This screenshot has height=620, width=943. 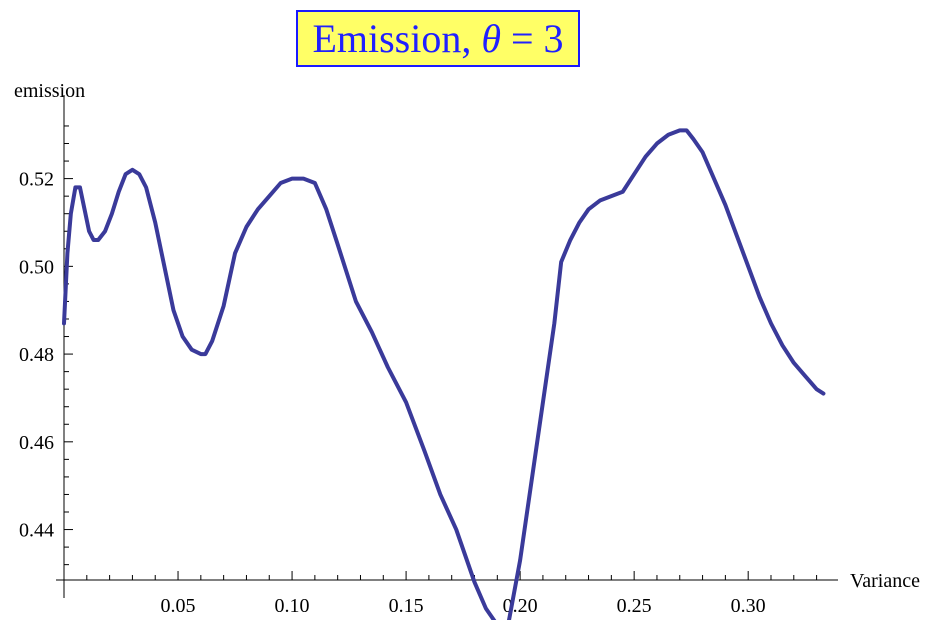 What do you see at coordinates (50, 91) in the screenshot?
I see `y-axis-label: emission` at bounding box center [50, 91].